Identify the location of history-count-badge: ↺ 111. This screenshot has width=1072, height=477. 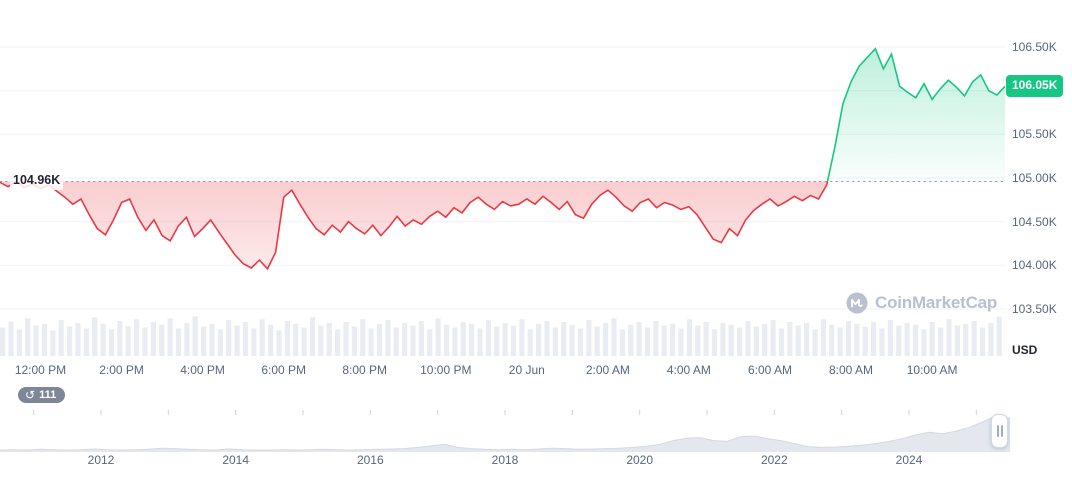
(42, 395).